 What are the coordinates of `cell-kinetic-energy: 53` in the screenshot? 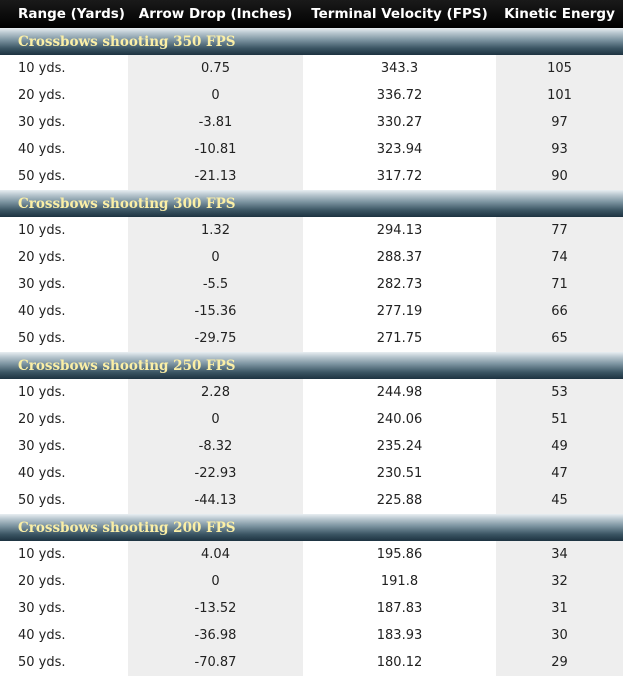 It's located at (559, 392).